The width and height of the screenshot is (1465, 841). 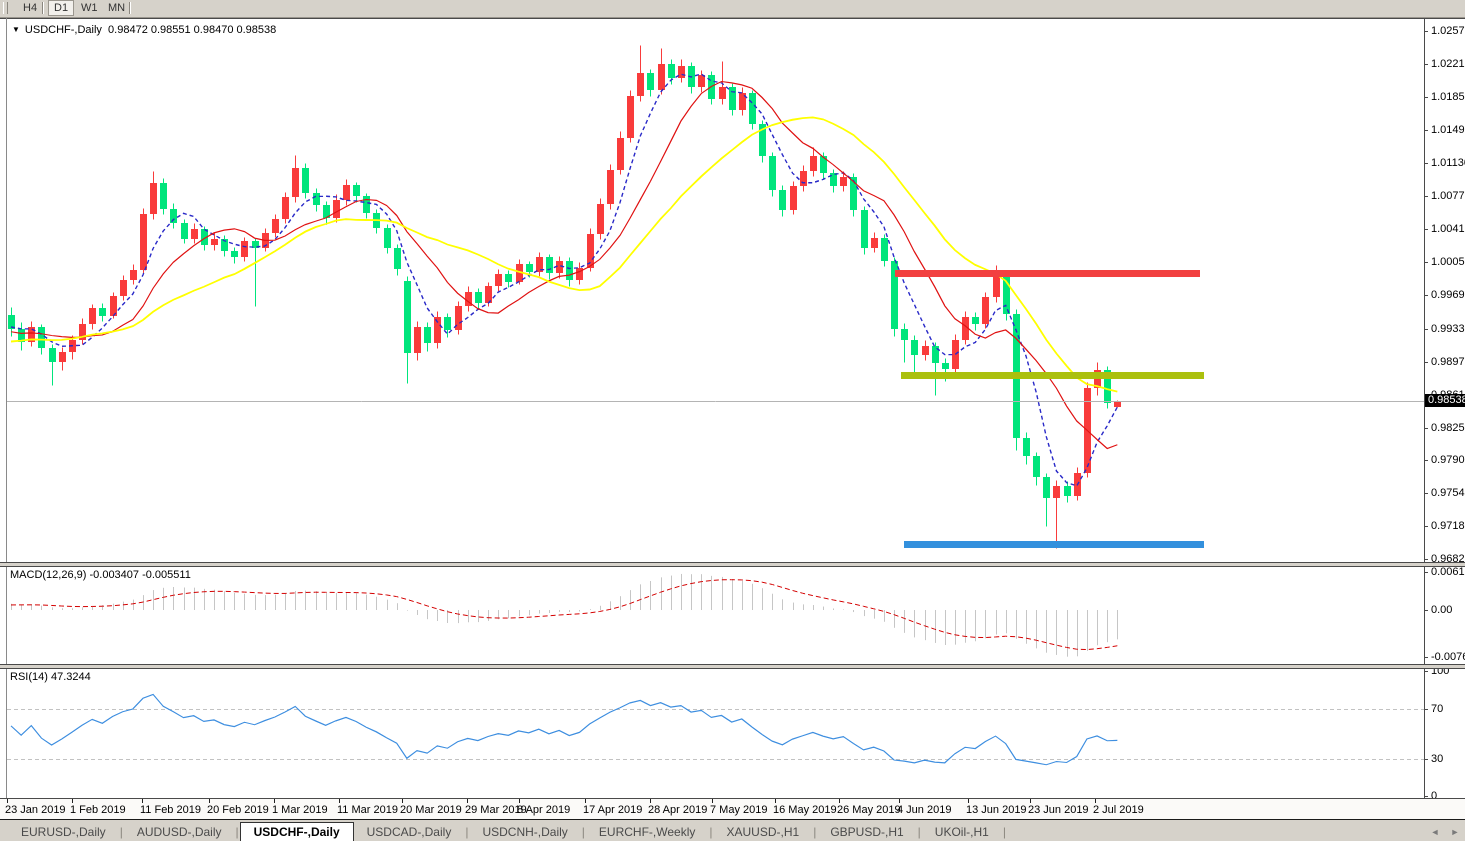 What do you see at coordinates (16, 29) in the screenshot?
I see `symbol-dropdown-icon: ▼` at bounding box center [16, 29].